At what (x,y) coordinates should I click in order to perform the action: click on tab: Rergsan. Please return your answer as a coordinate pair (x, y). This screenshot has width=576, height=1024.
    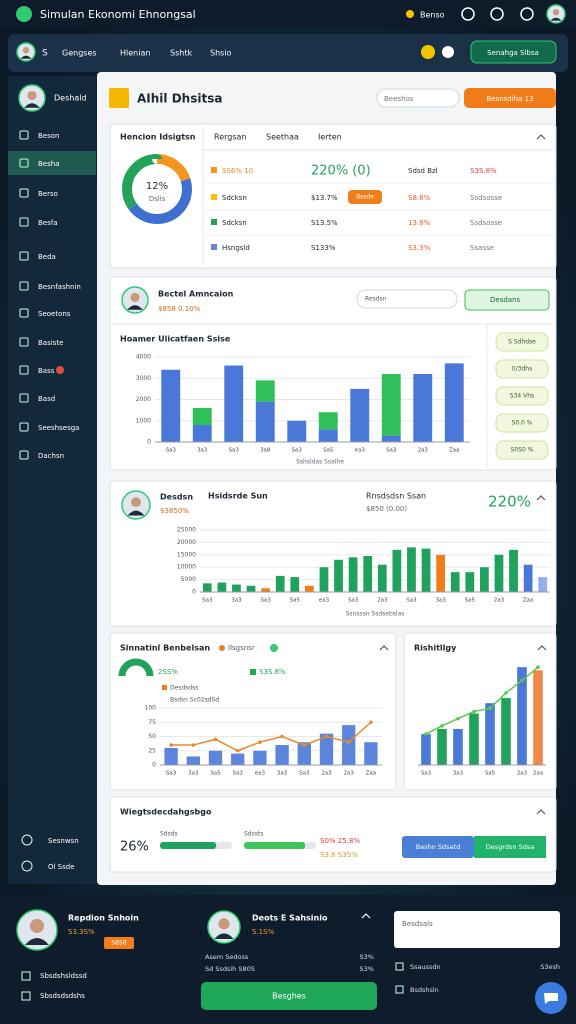
    Looking at the image, I should click on (230, 137).